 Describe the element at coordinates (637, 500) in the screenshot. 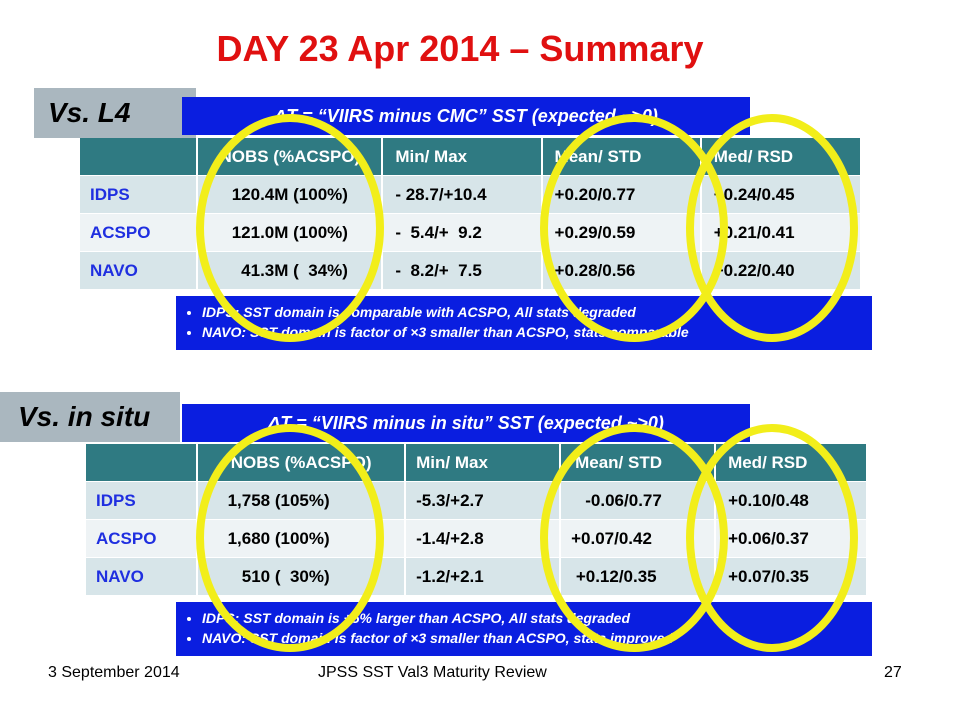

I see `table-cell: -0.06/0.77` at that location.